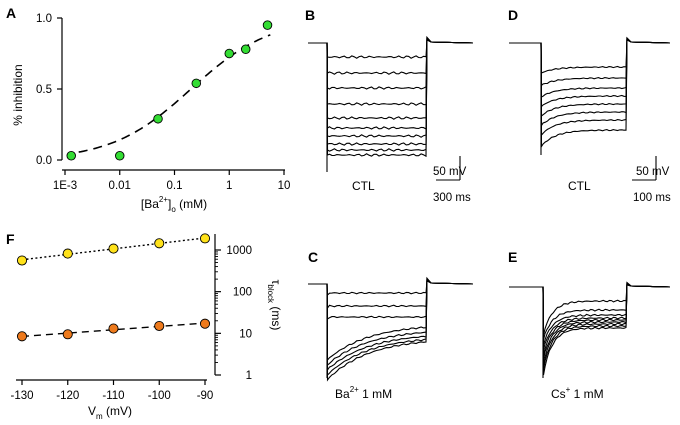 The height and width of the screenshot is (425, 680). What do you see at coordinates (120, 186) in the screenshot?
I see `panel-a-x-tick-label: 0.01` at bounding box center [120, 186].